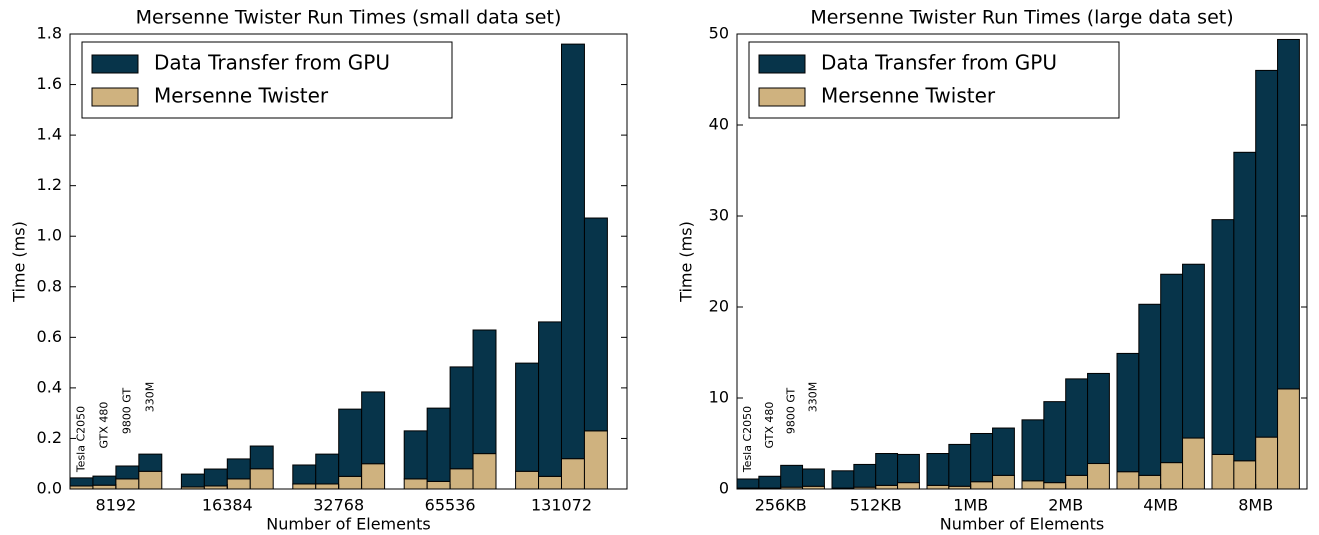  I want to click on y-tick-label: 1.0, so click(49, 235).